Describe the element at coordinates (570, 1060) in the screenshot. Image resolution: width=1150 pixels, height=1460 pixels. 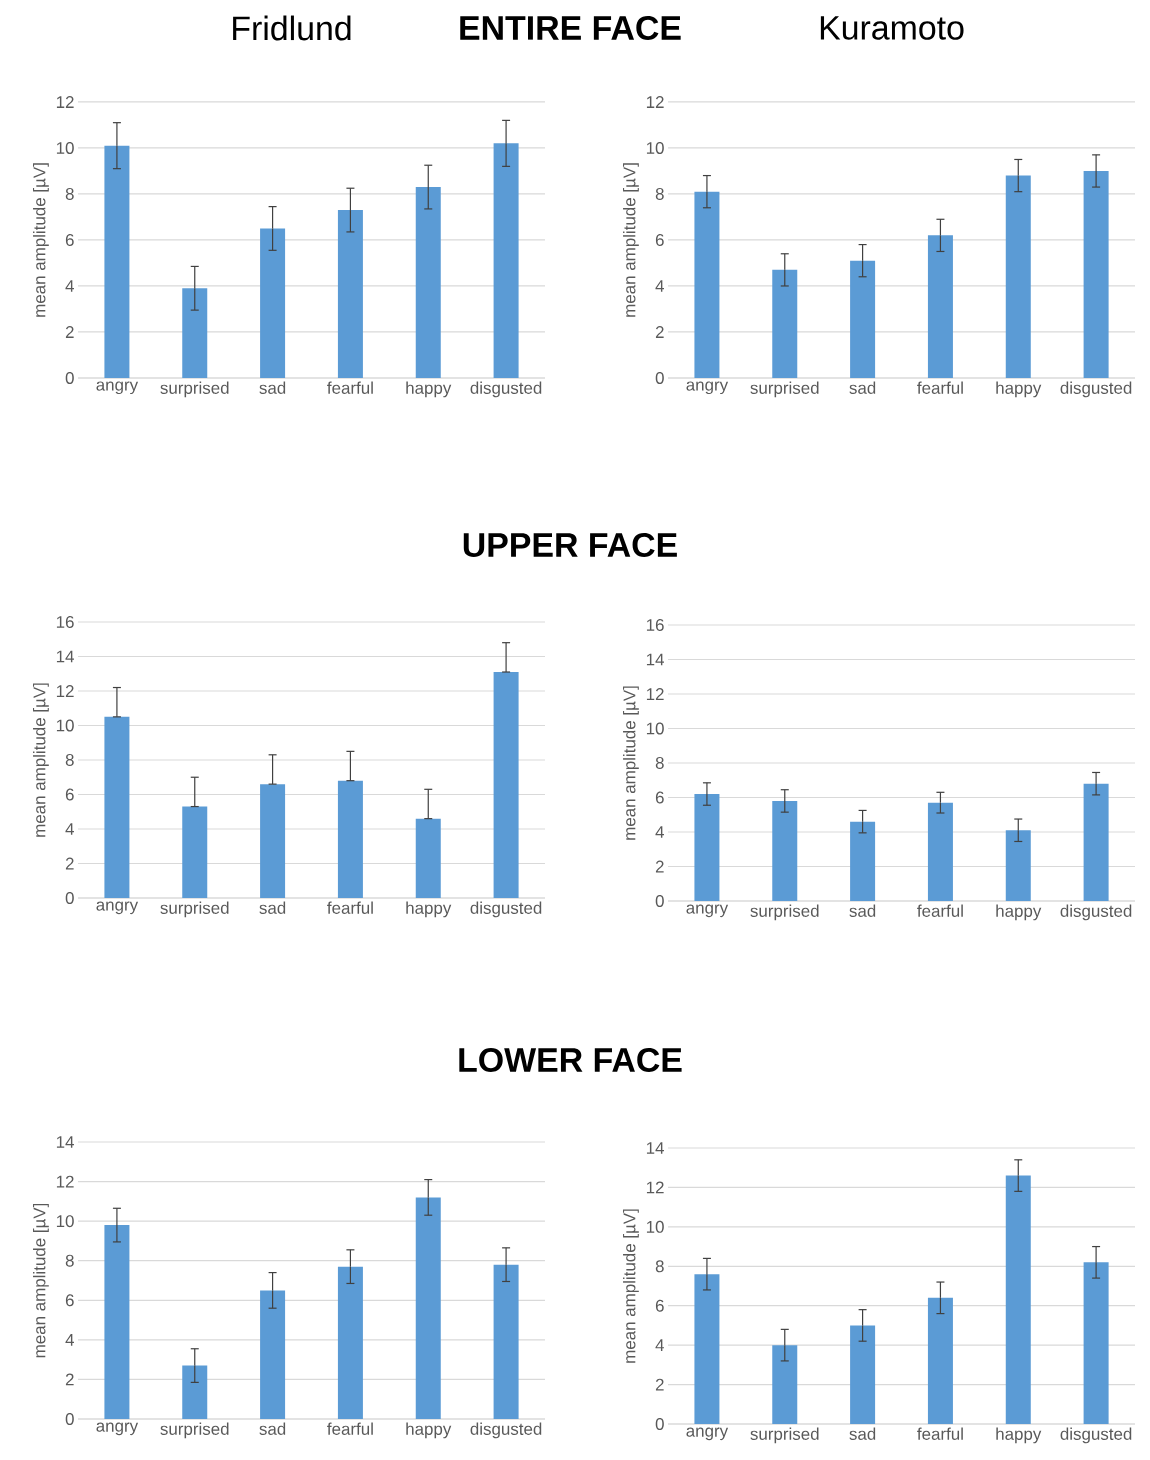
I see `chart-title: LOWER FACE` at that location.